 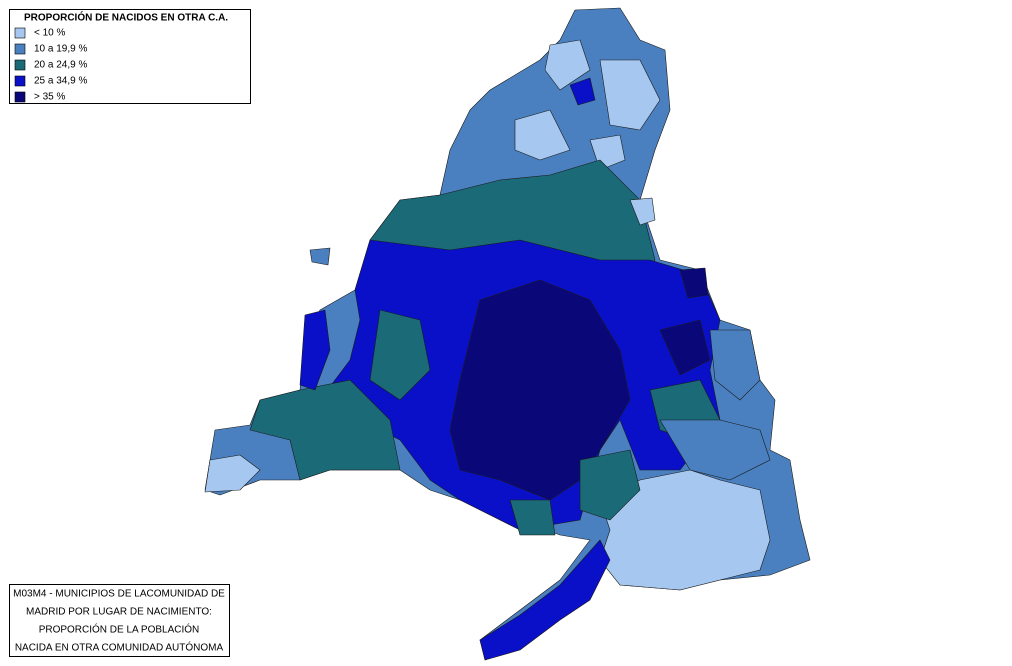 I want to click on legend-label: 20 a 24,9 %, so click(x=60, y=65).